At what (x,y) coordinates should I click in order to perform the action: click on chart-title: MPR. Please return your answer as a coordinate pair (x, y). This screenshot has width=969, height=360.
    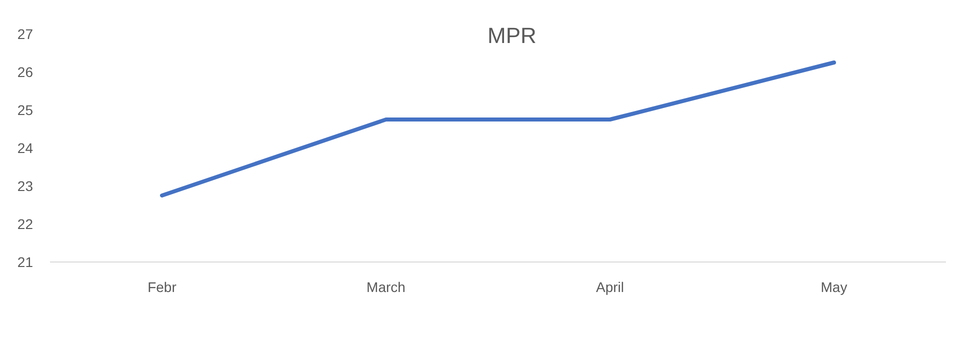
    Looking at the image, I should click on (512, 35).